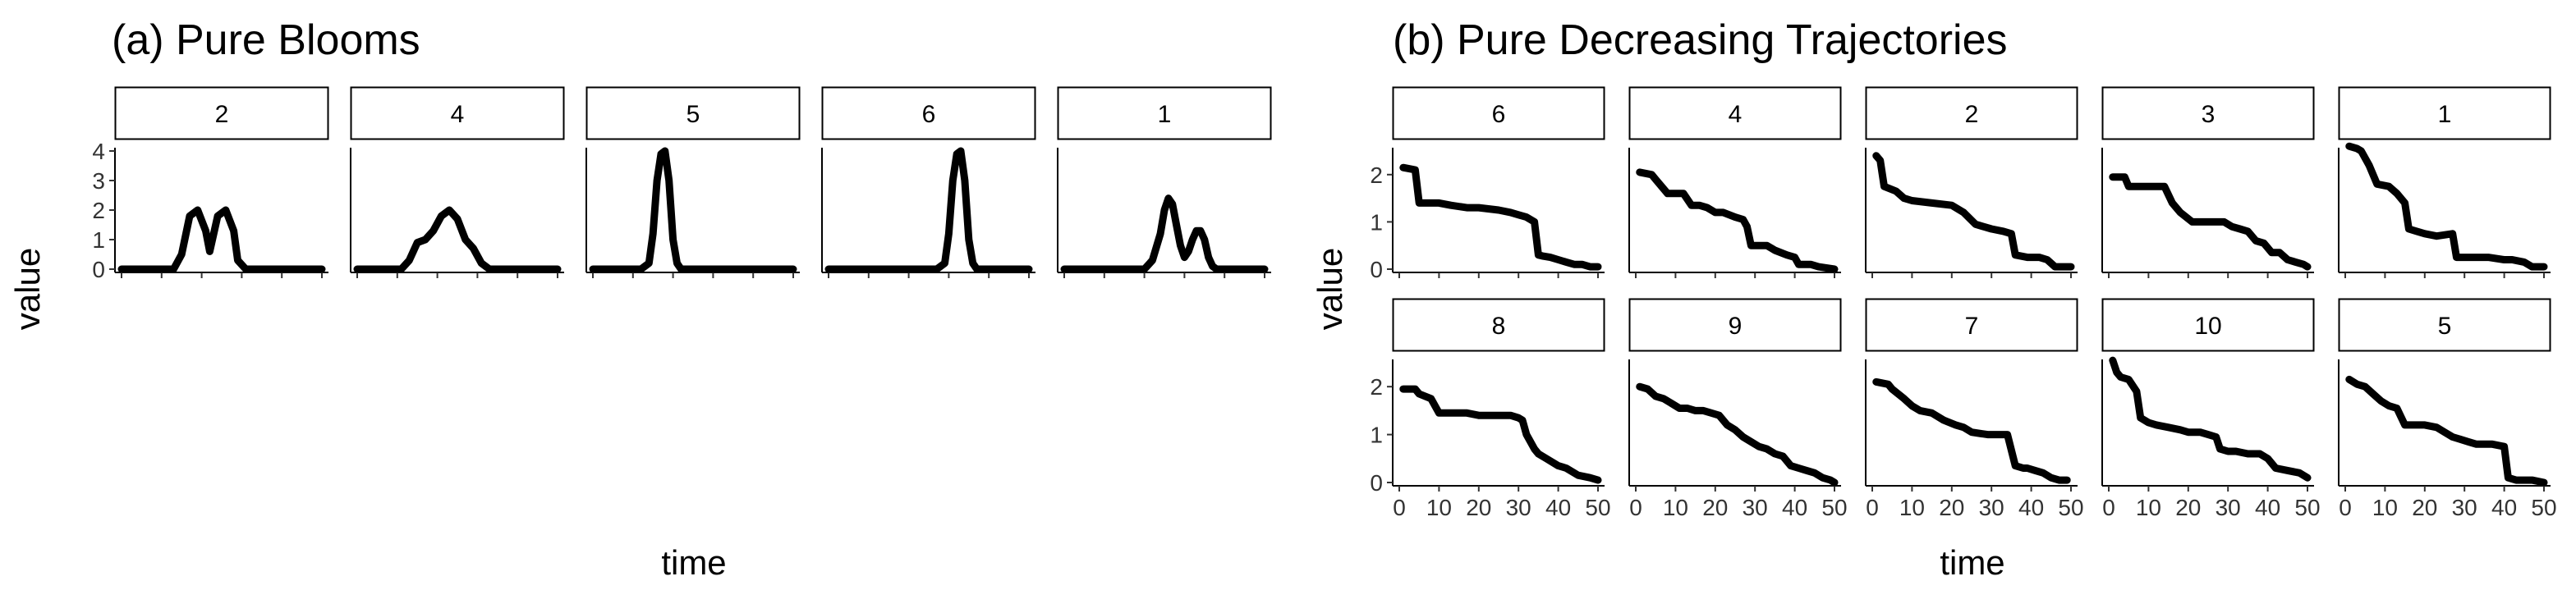  Describe the element at coordinates (1971, 182) in the screenshot. I see `panel-b-2: 2` at that location.